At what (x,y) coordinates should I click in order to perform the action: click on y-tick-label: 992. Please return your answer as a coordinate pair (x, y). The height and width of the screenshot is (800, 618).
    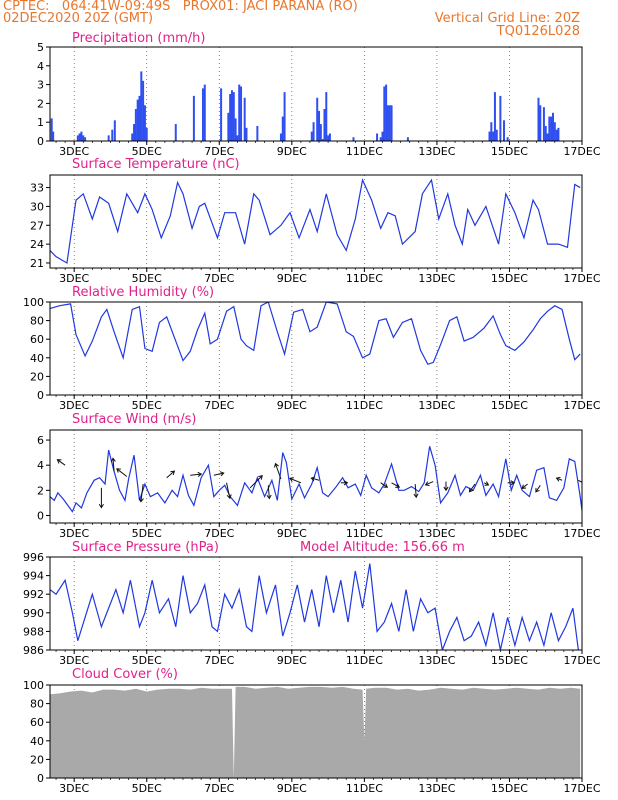
    Looking at the image, I should click on (33, 594).